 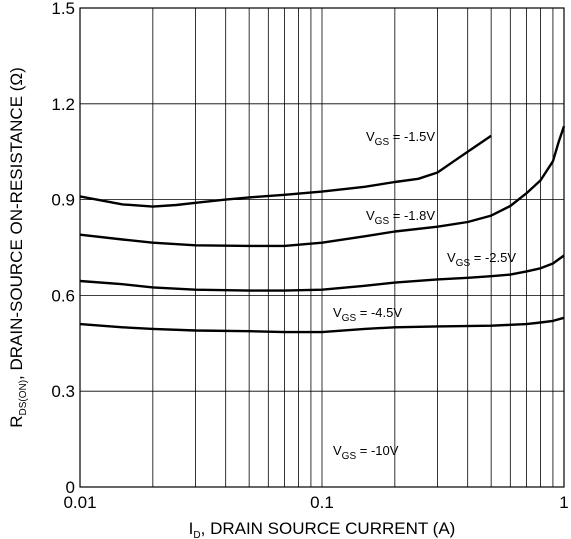 What do you see at coordinates (63, 200) in the screenshot?
I see `y-tick-label: 0.9` at bounding box center [63, 200].